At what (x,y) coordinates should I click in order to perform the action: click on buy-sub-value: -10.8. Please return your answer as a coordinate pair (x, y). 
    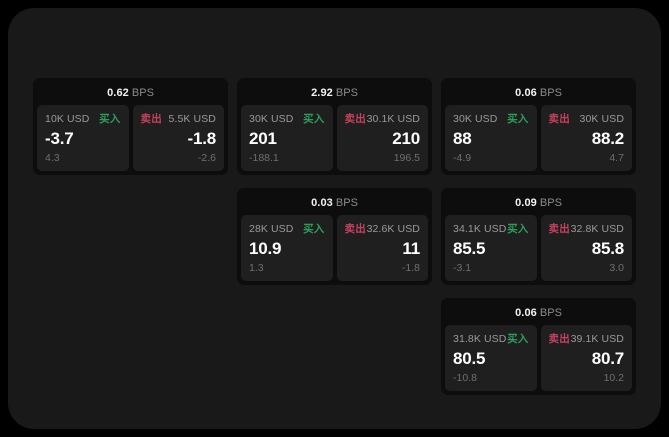
    Looking at the image, I should click on (465, 378).